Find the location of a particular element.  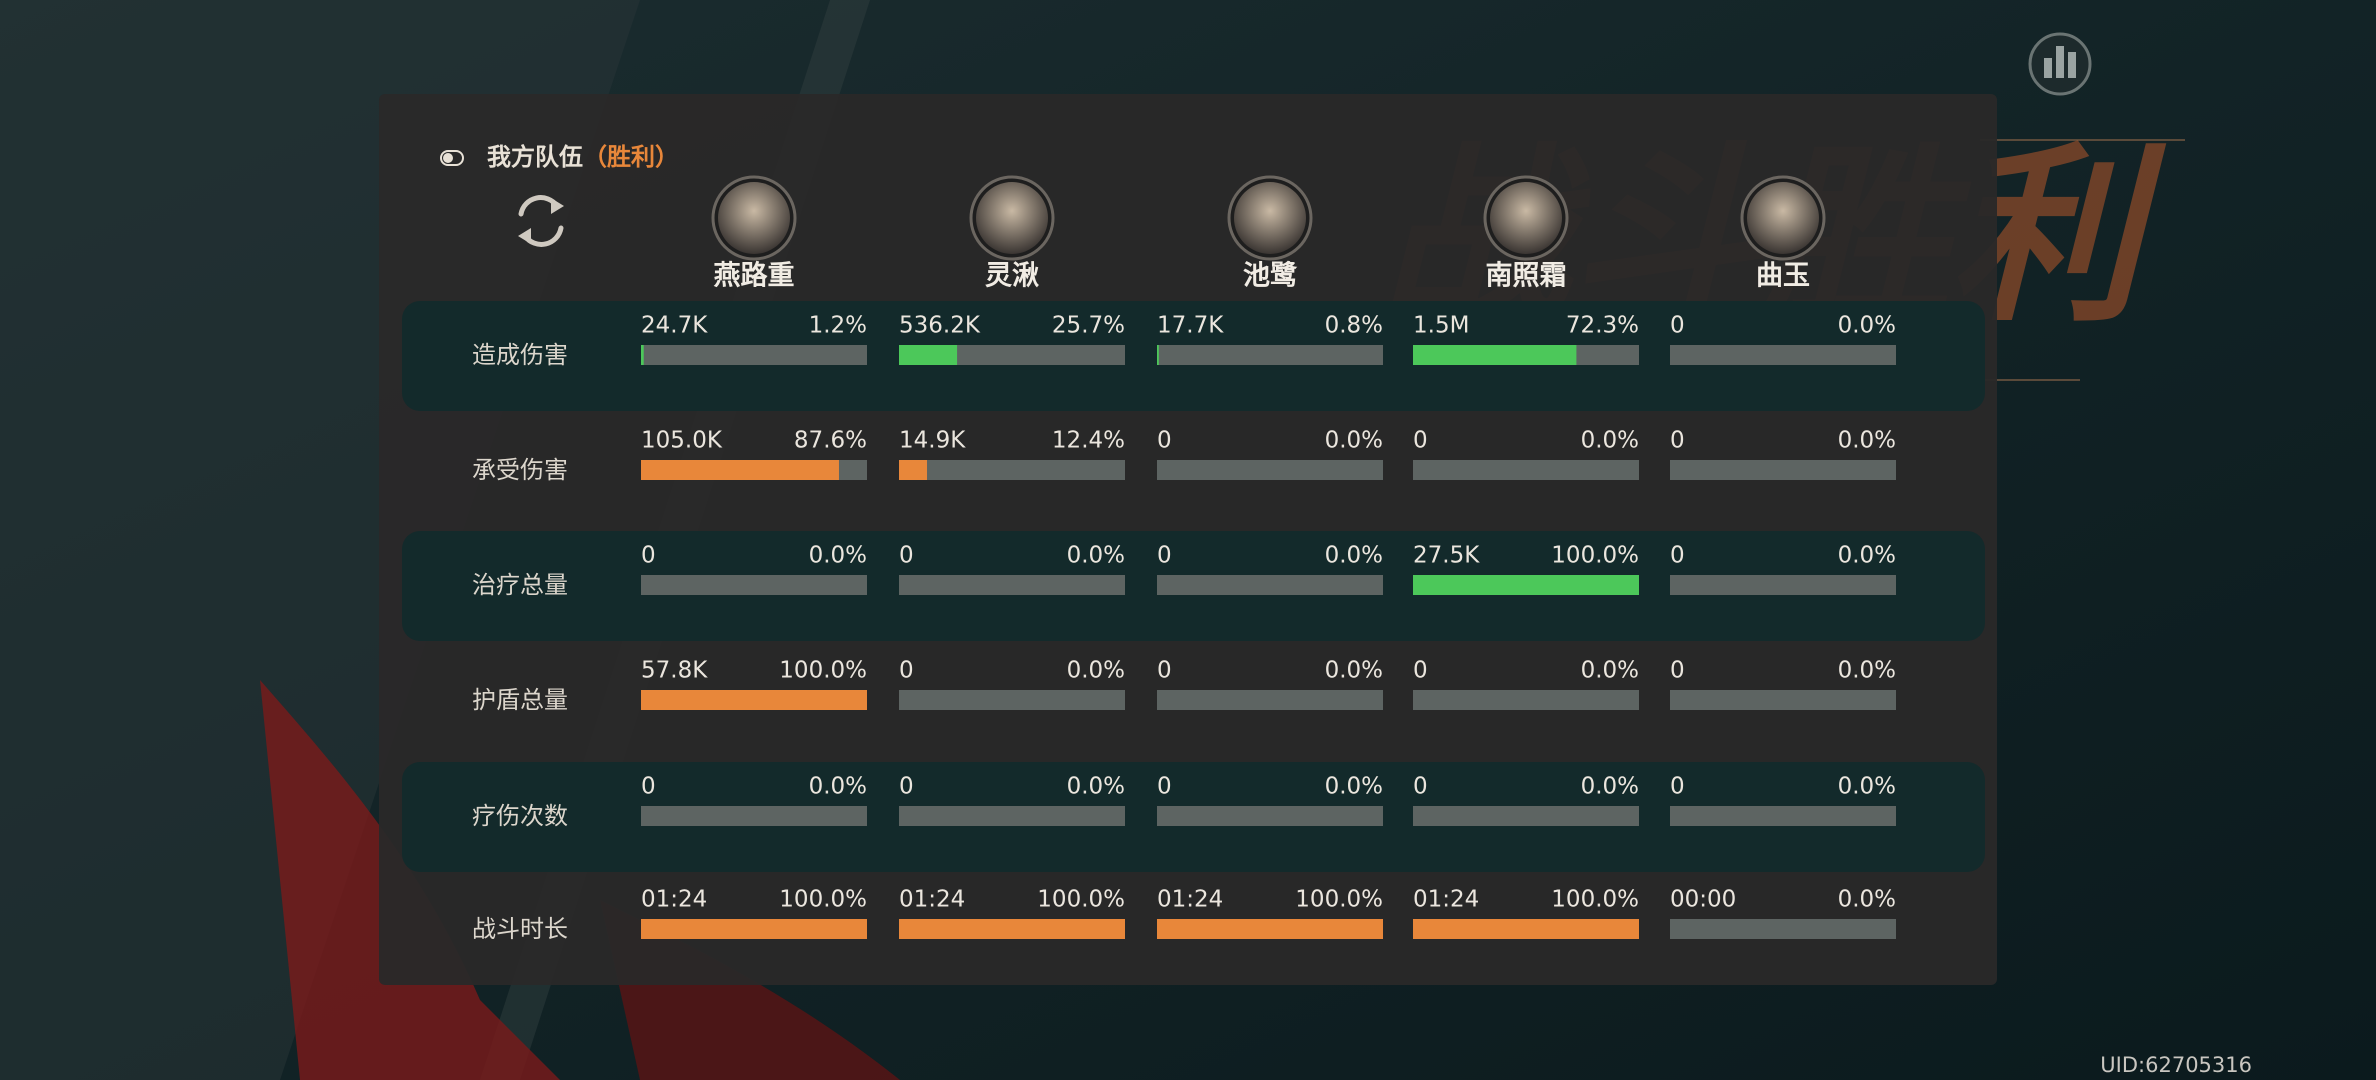

row-label: 承受伤害 is located at coordinates (520, 470).